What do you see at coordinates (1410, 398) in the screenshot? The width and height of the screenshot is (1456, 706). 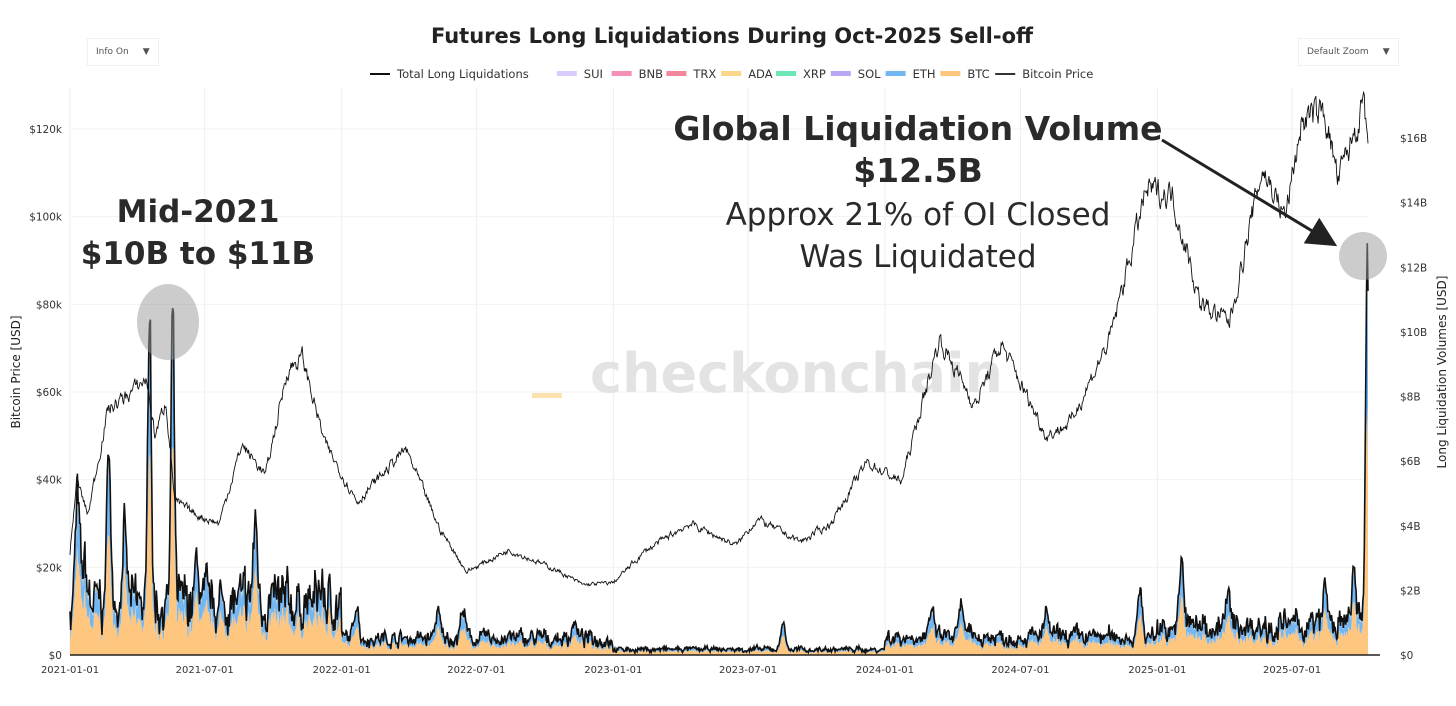 I see `y2-tick-label: $8B` at bounding box center [1410, 398].